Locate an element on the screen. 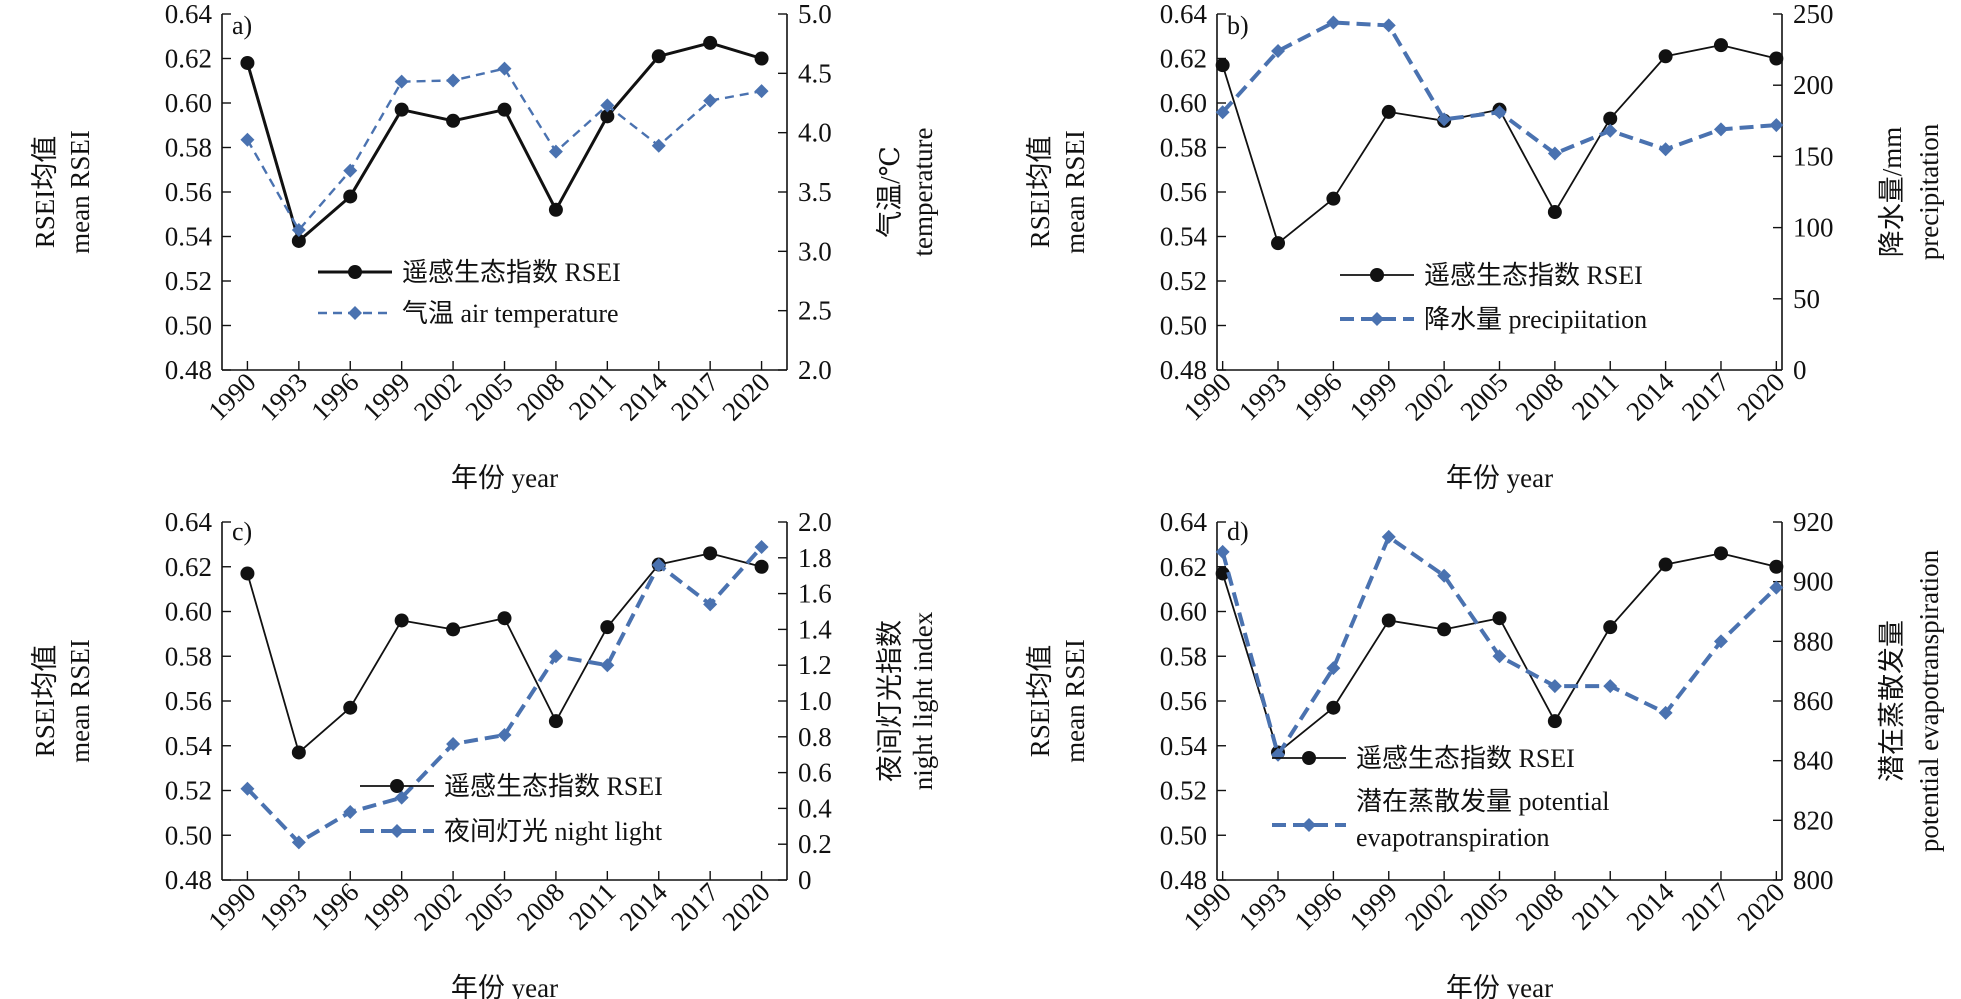 This screenshot has height=999, width=1961. right-tick-label: 920 is located at coordinates (1813, 522).